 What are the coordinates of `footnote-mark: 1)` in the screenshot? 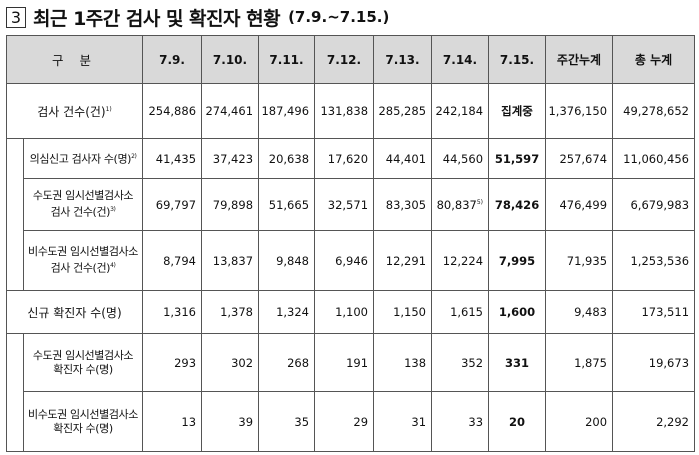 It's located at (108, 109).